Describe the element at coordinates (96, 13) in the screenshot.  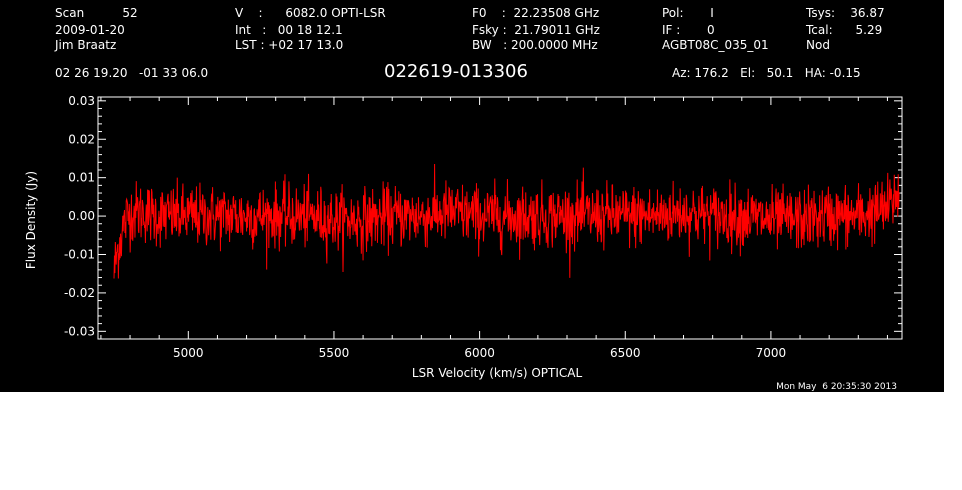
I see `scan-label: Scan 52` at that location.